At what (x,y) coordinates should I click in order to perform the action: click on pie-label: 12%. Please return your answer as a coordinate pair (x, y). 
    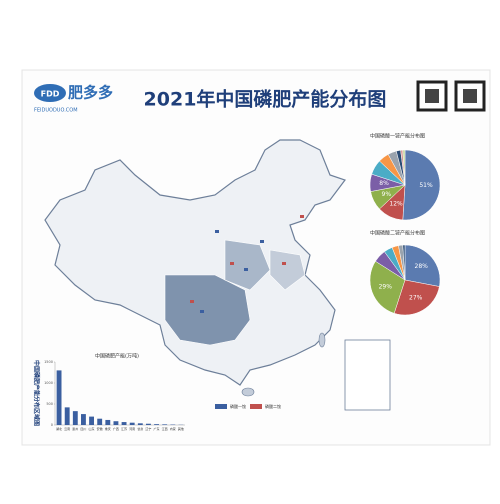
    Looking at the image, I should click on (396, 204).